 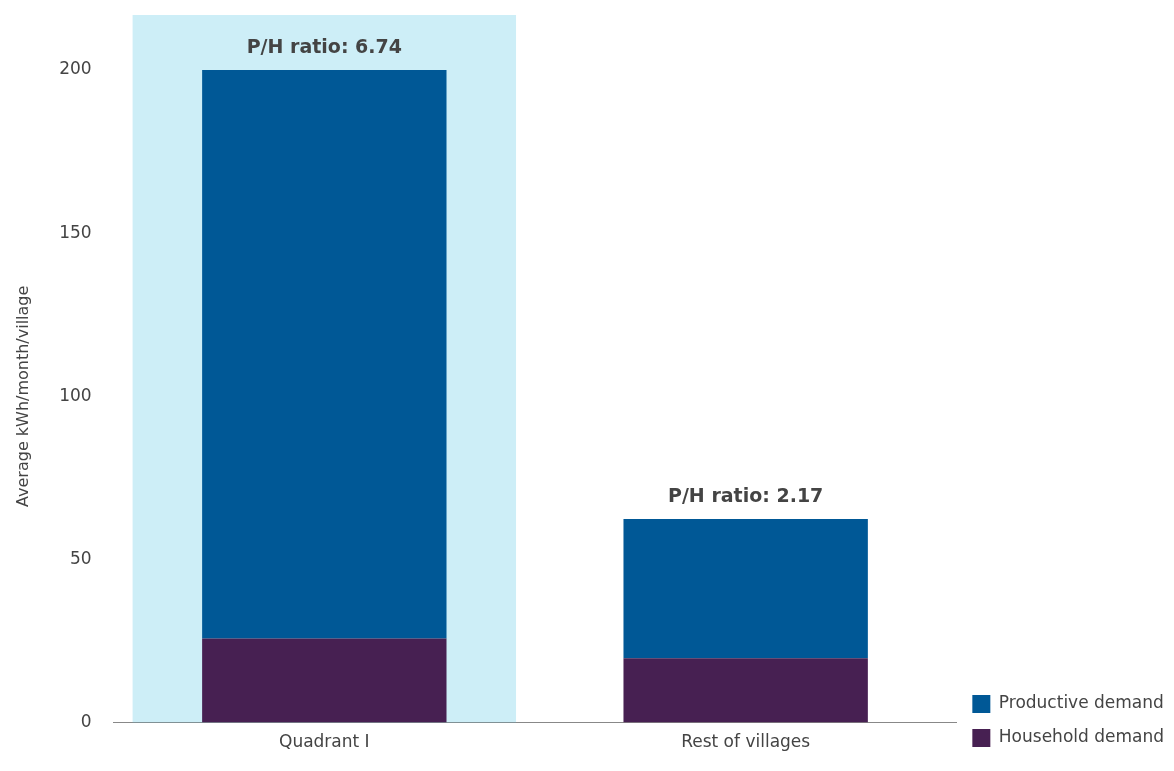 What do you see at coordinates (1081, 736) in the screenshot?
I see `legend-label: Household demand` at bounding box center [1081, 736].